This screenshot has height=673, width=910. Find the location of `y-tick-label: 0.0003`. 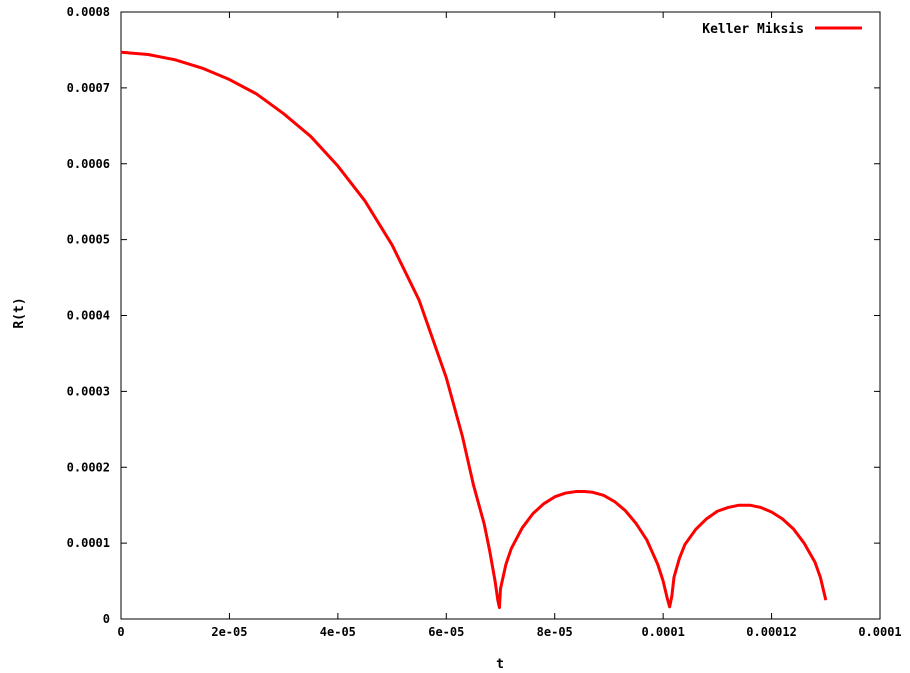

y-tick-label: 0.0003 is located at coordinates (88, 391).